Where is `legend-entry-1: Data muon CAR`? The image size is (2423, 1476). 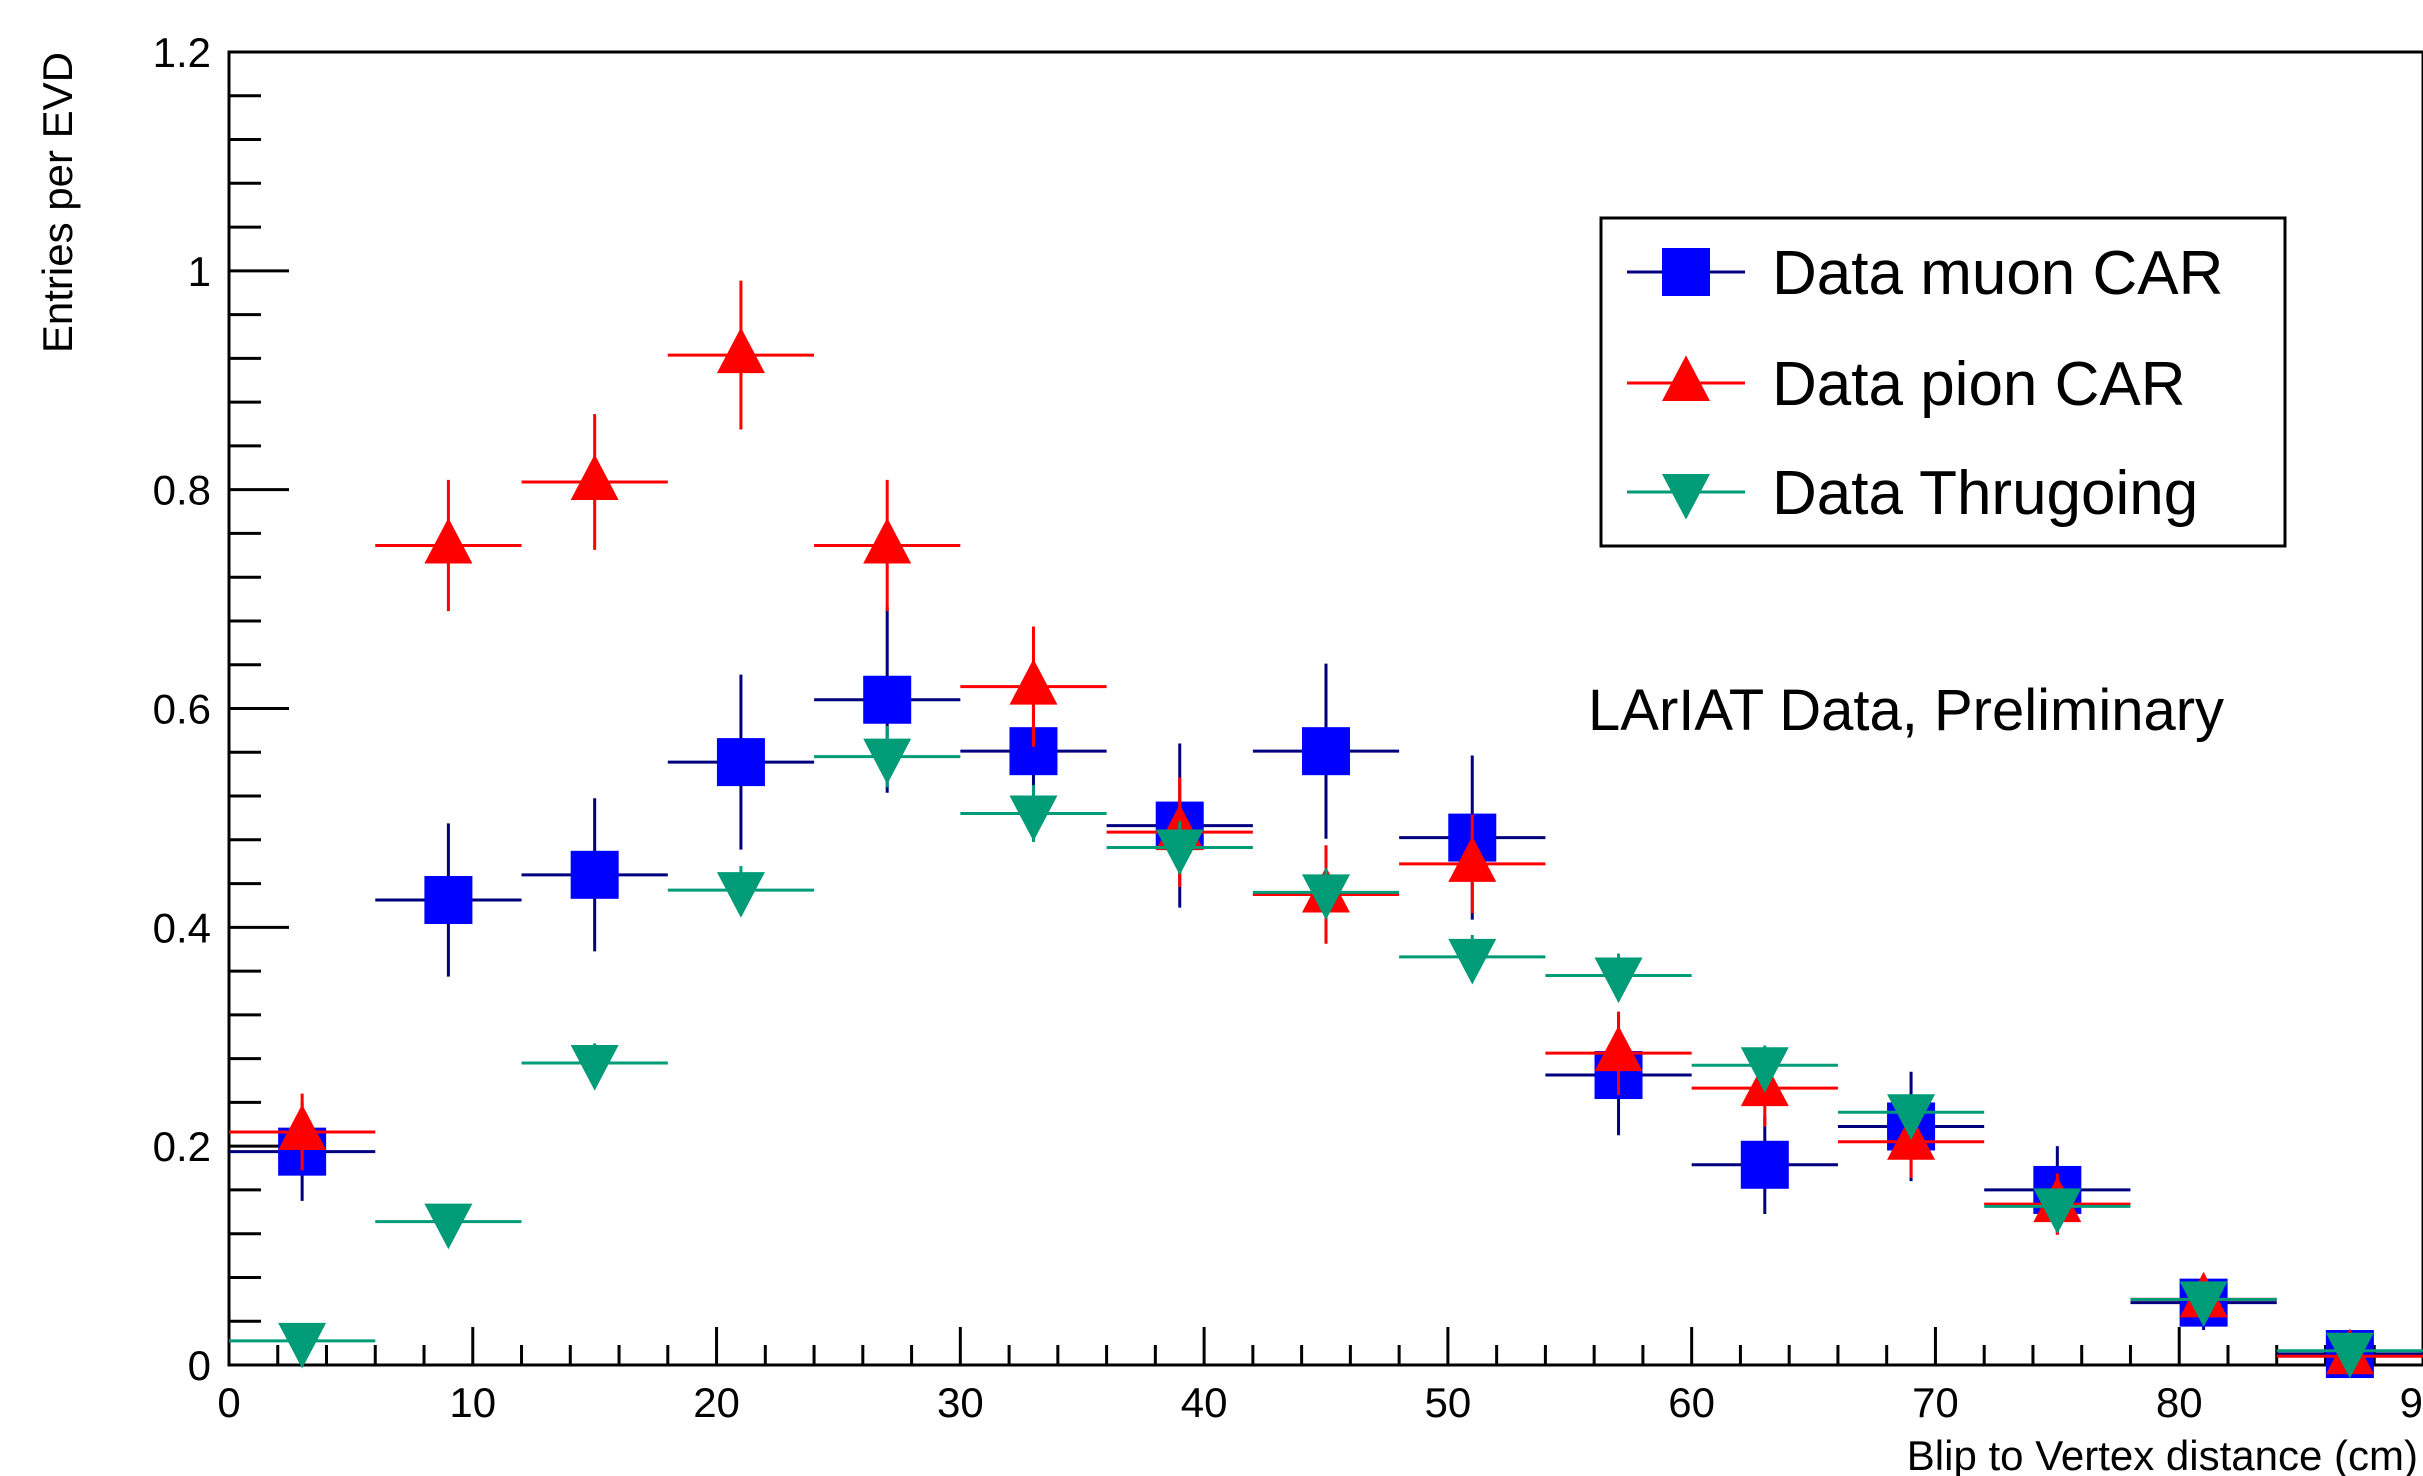
legend-entry-1: Data muon CAR is located at coordinates (1925, 273).